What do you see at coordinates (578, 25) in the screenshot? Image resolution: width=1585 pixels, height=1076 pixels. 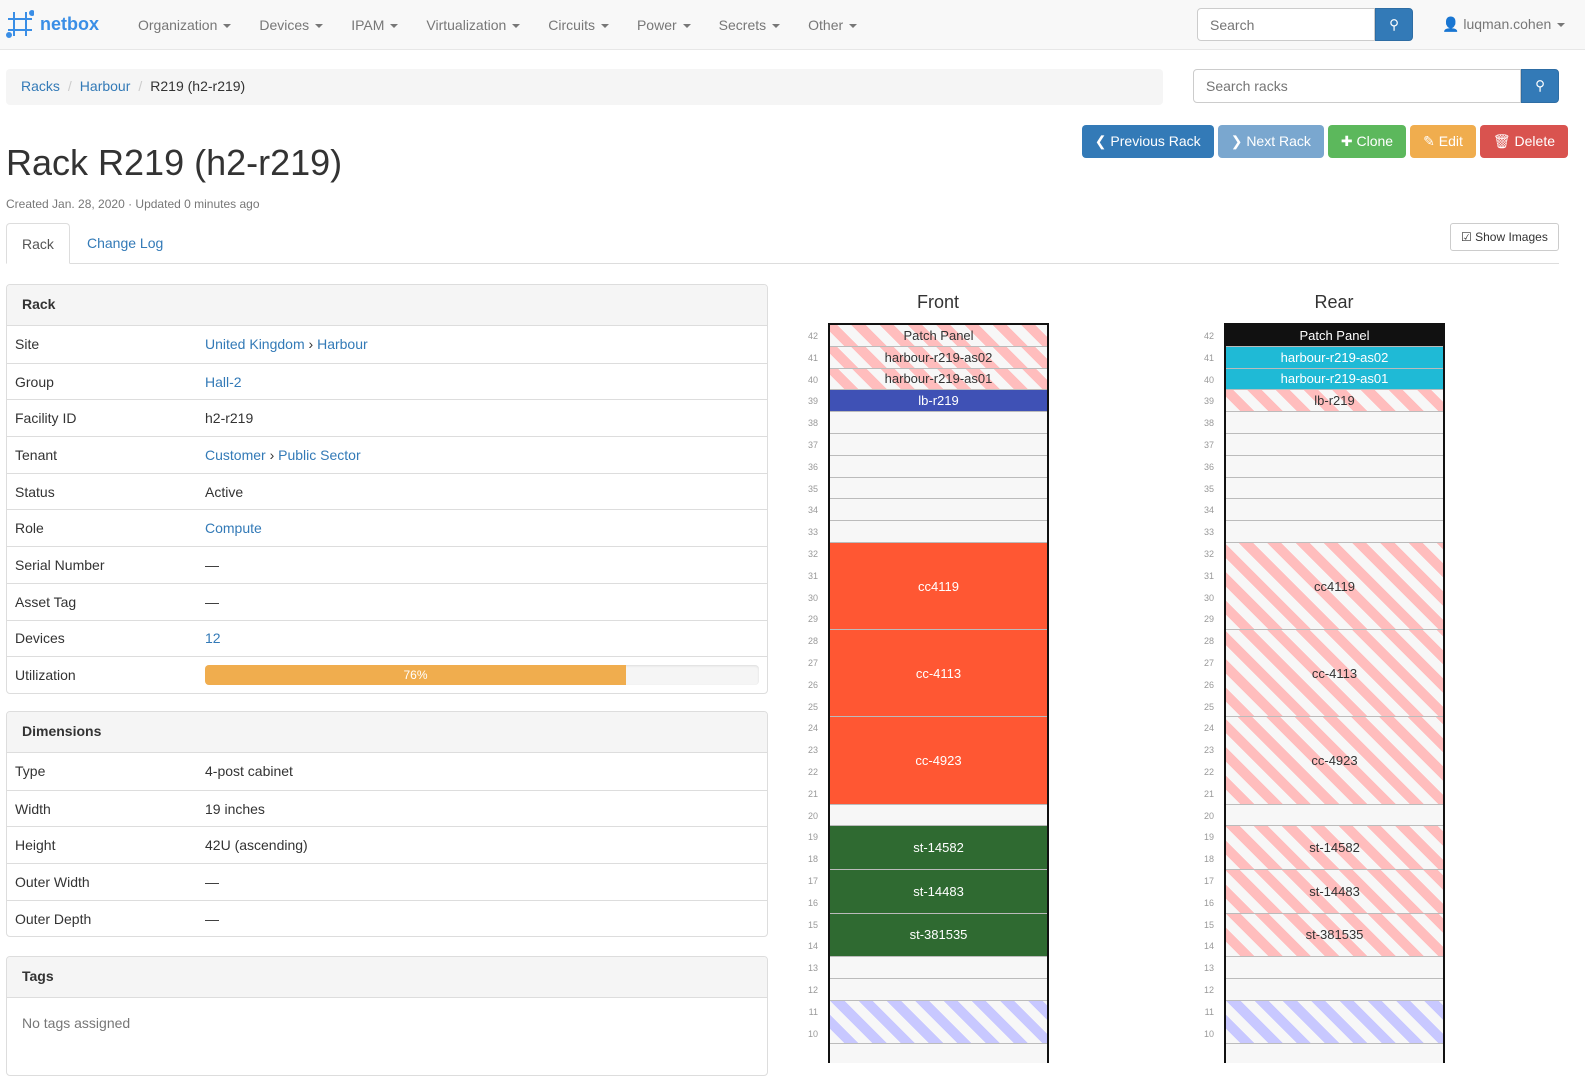 I see `nav-menu-circuits: Circuits` at bounding box center [578, 25].